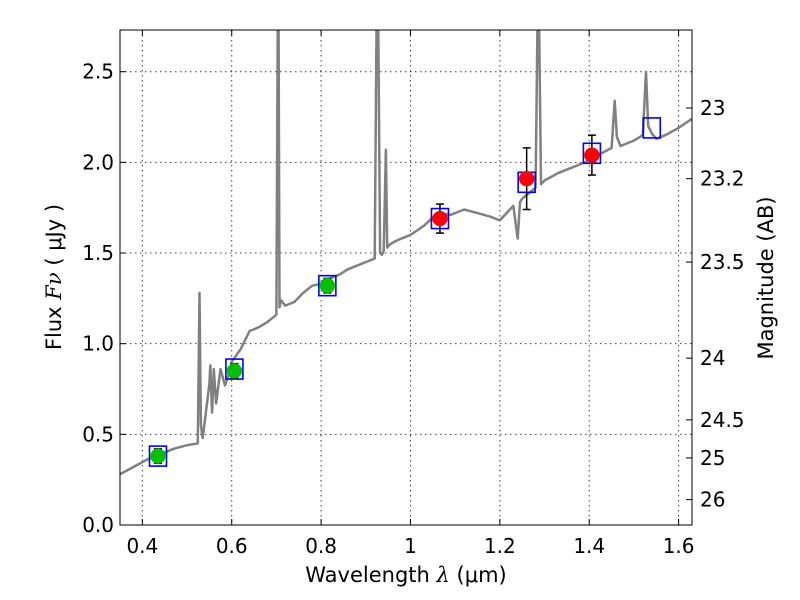  I want to click on x-axis-label: Wavelength λ (μm), so click(405, 575).